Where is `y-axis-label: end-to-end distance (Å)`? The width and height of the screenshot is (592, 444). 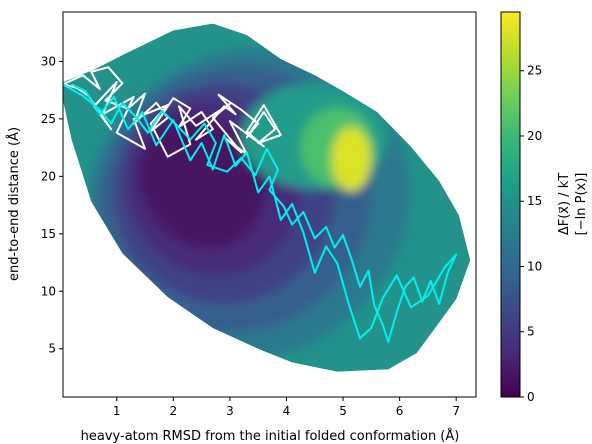
y-axis-label: end-to-end distance (Å) is located at coordinates (14, 204).